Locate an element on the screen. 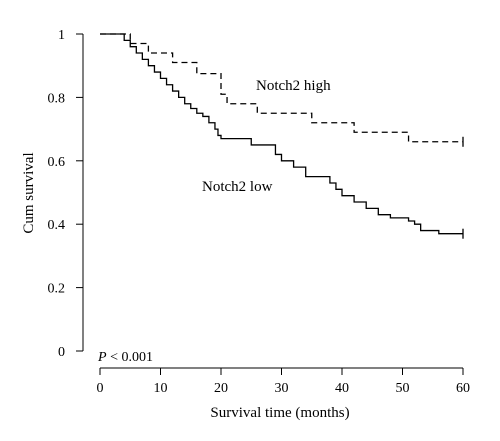  p-symbol: P is located at coordinates (102, 357).